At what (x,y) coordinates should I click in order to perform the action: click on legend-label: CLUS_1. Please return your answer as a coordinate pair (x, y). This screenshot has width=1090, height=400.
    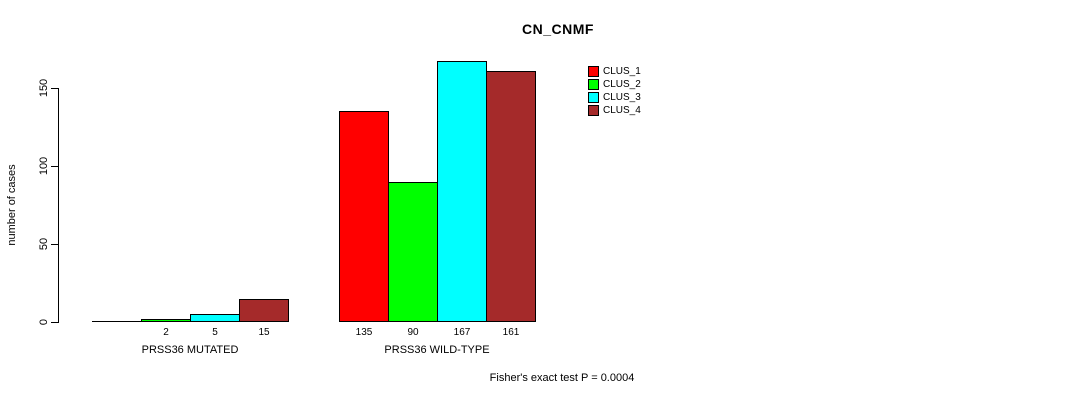
    Looking at the image, I should click on (622, 71).